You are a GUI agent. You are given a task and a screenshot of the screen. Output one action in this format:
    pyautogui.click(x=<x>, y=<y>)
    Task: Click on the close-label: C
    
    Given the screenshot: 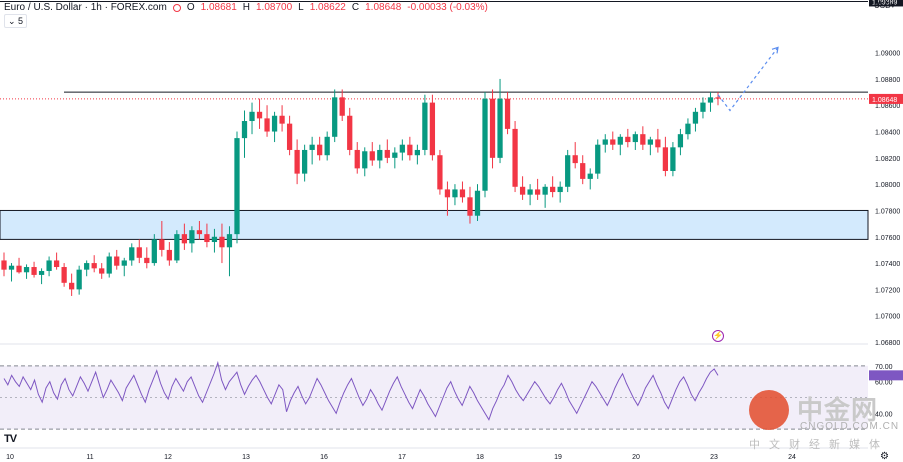 What is the action you would take?
    pyautogui.click(x=355, y=7)
    